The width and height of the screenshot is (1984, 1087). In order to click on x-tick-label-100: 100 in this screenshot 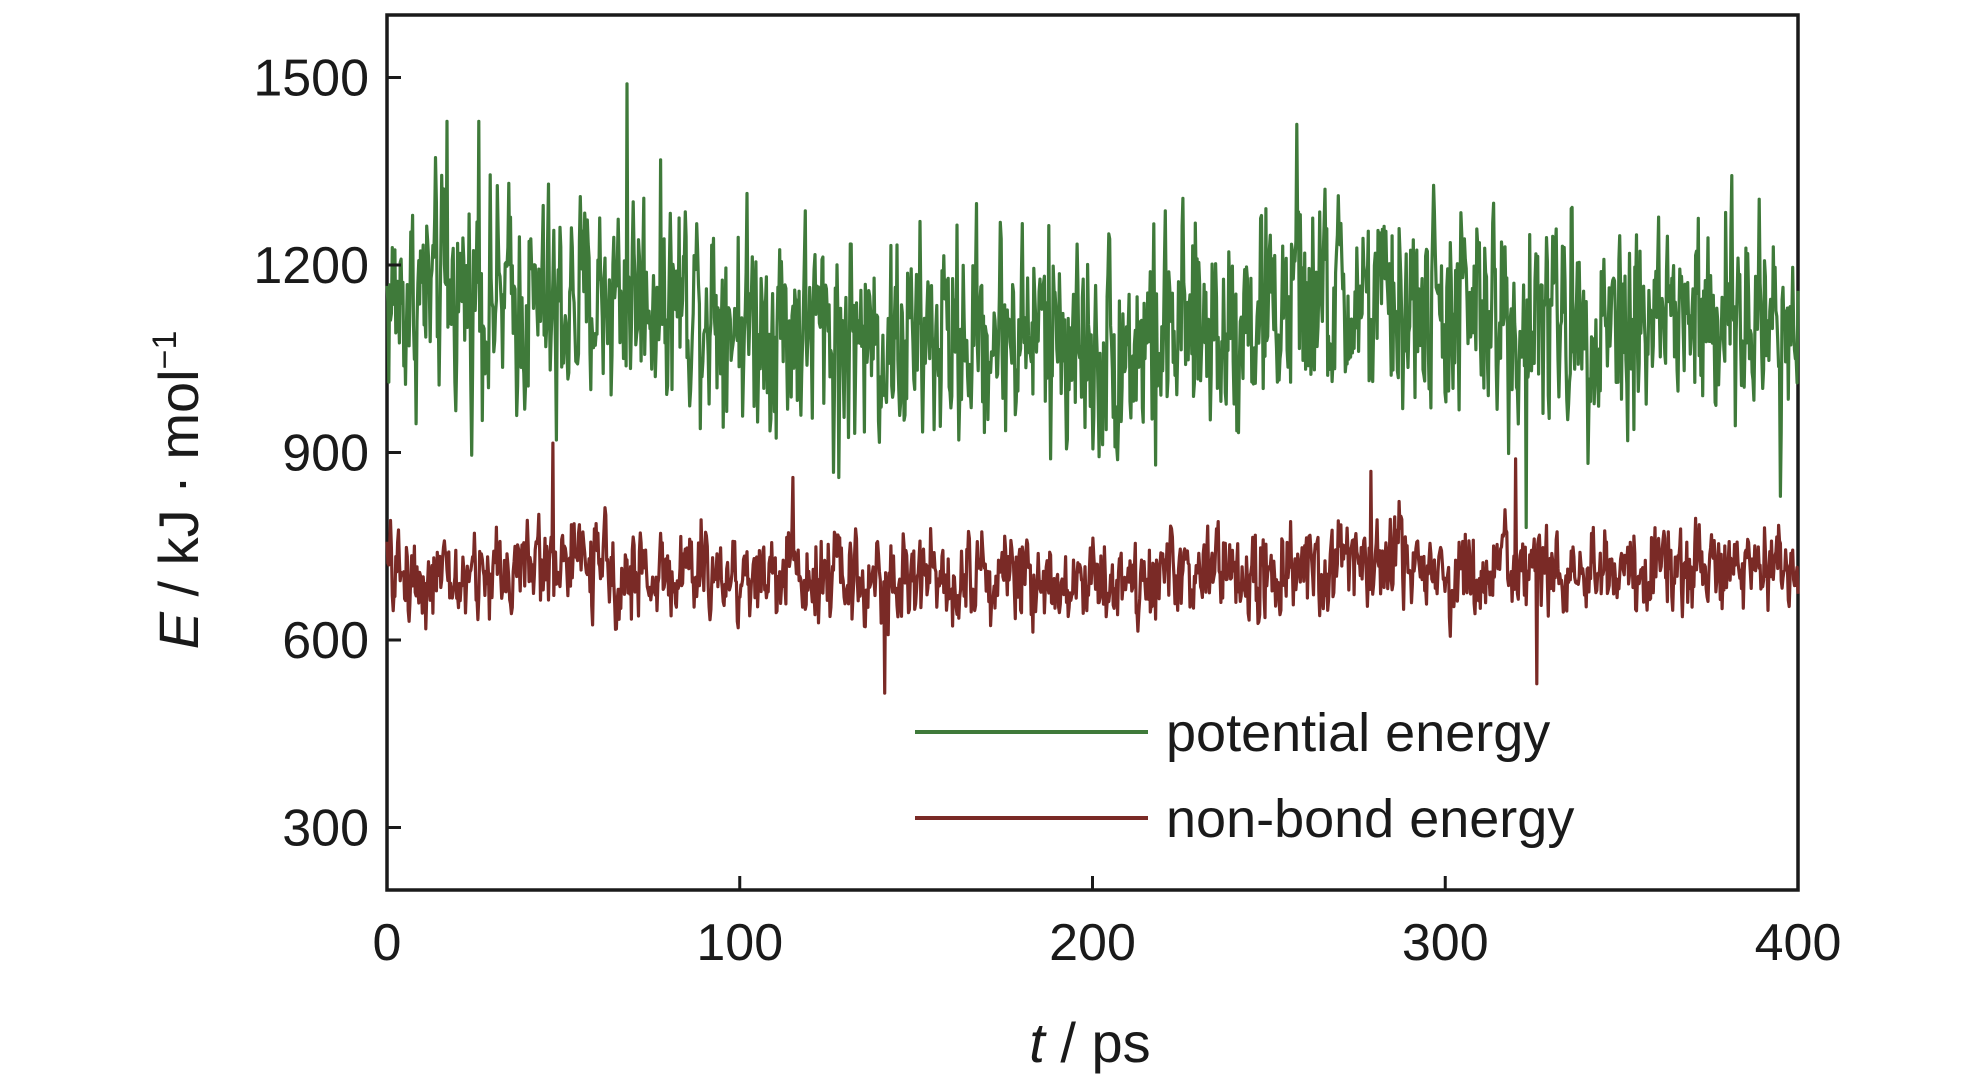, I will do `click(739, 943)`.